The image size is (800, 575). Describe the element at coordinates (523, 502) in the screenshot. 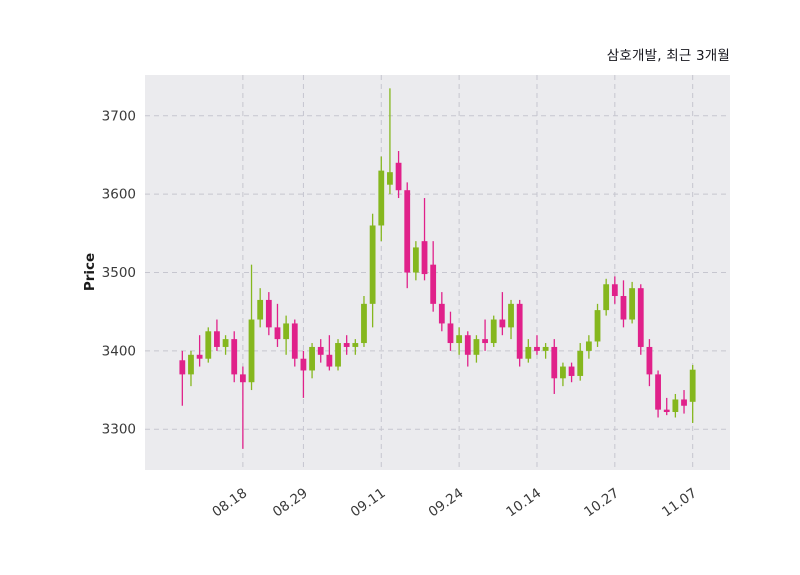

I see `x-tick-label: 10.14` at that location.